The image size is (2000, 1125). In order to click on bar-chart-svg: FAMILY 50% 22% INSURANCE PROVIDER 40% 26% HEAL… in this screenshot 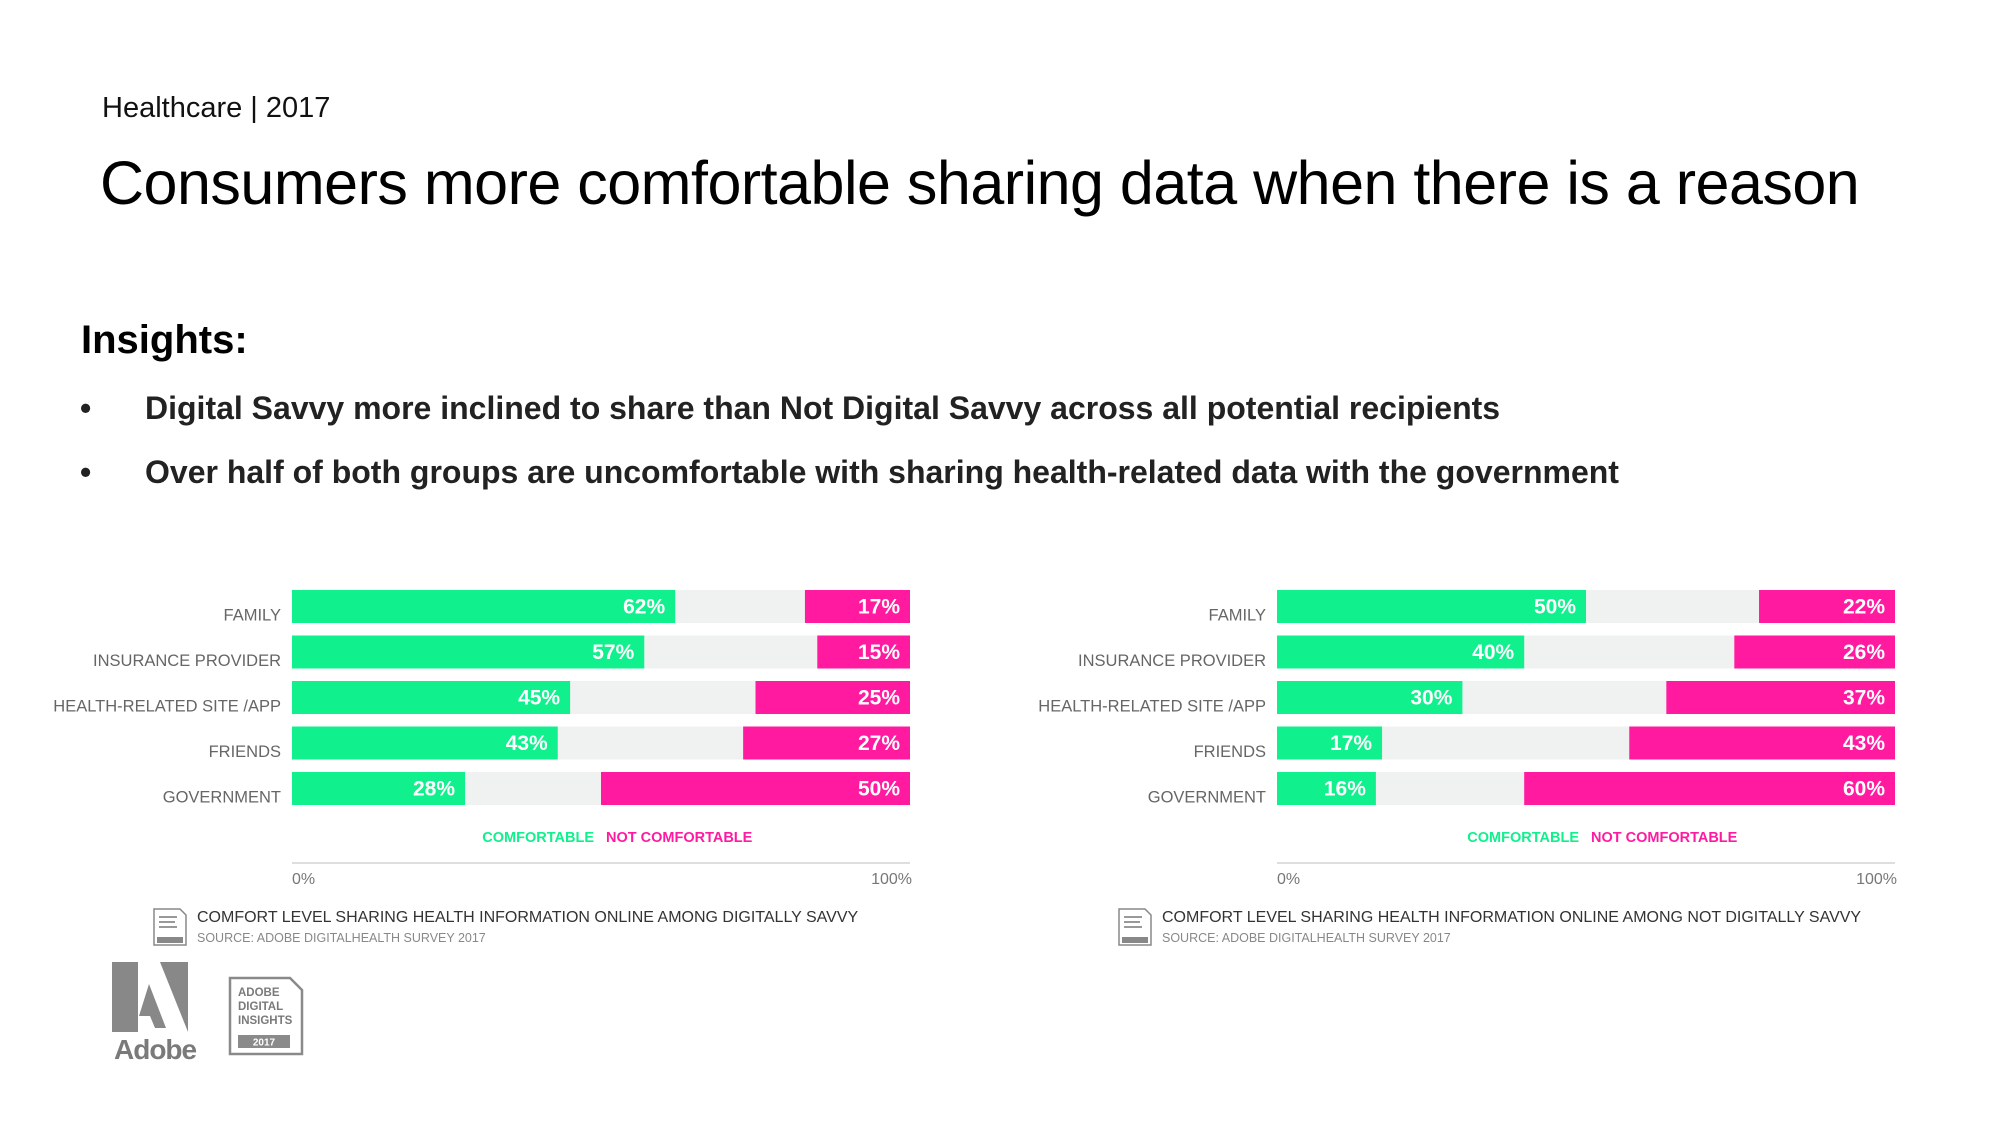, I will do `click(1467, 739)`.